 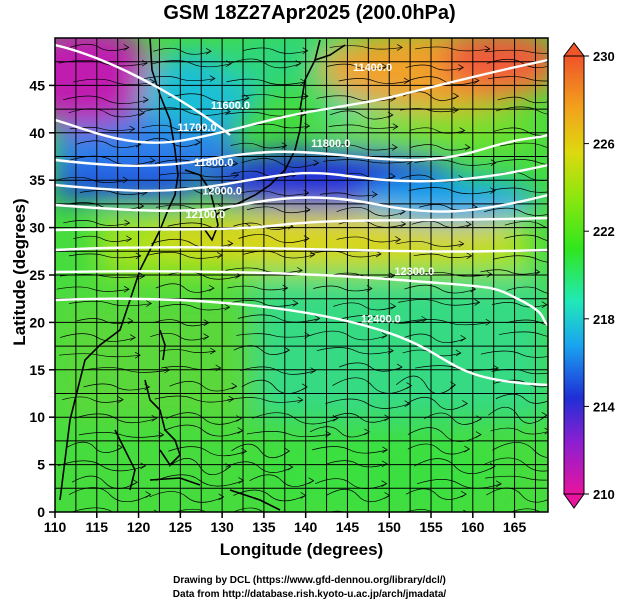 I want to click on colorbar-tick-label: 214, so click(x=604, y=406).